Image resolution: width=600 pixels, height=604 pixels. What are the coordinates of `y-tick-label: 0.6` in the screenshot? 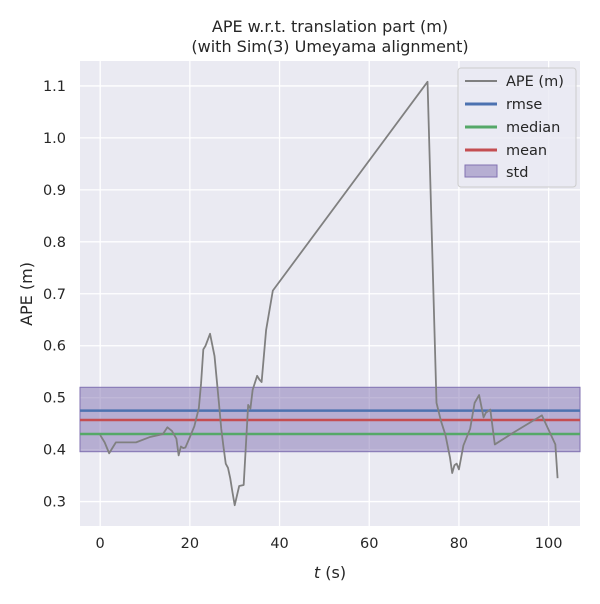 It's located at (54, 347).